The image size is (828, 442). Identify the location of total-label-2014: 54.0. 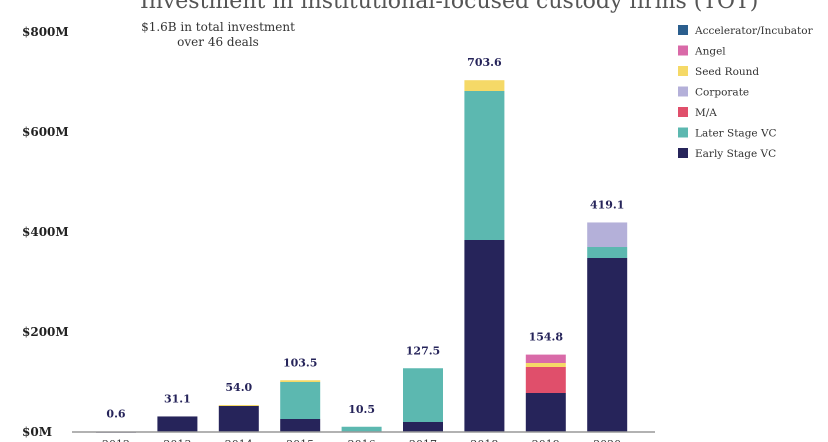
(238, 387).